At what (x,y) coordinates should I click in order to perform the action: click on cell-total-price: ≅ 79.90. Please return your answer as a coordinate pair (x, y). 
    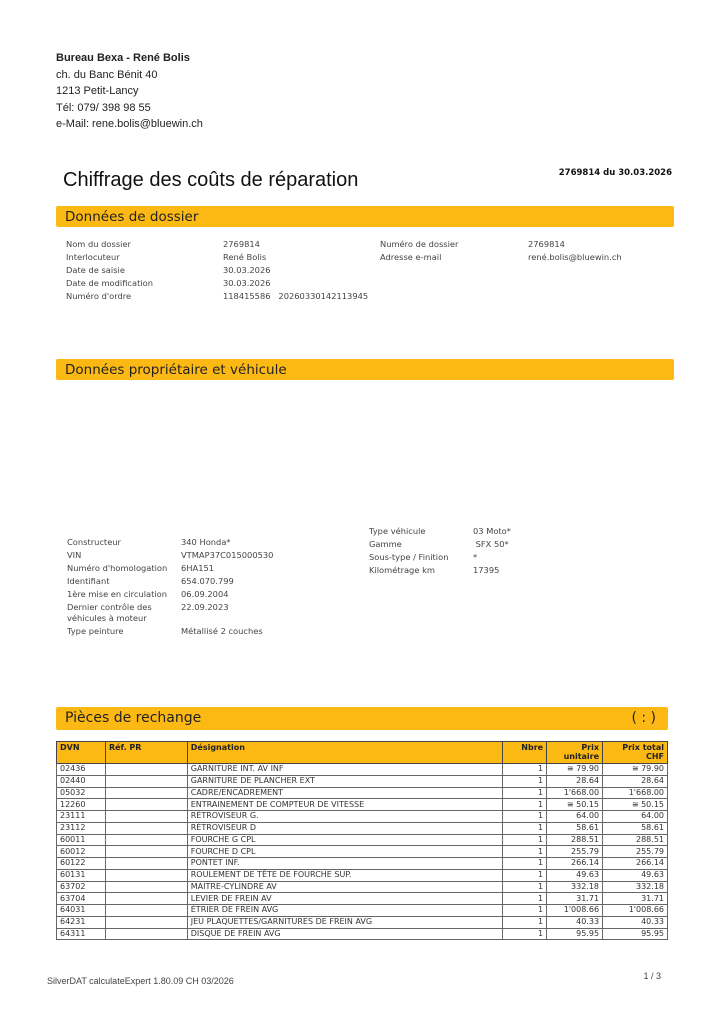
    Looking at the image, I should click on (635, 769).